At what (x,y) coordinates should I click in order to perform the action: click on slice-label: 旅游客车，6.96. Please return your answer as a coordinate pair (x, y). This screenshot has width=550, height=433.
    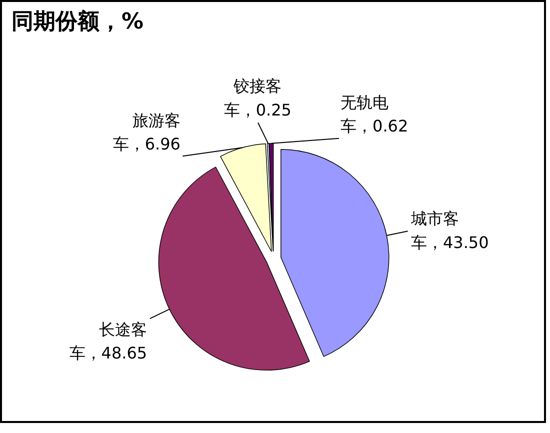
    Looking at the image, I should click on (146, 132).